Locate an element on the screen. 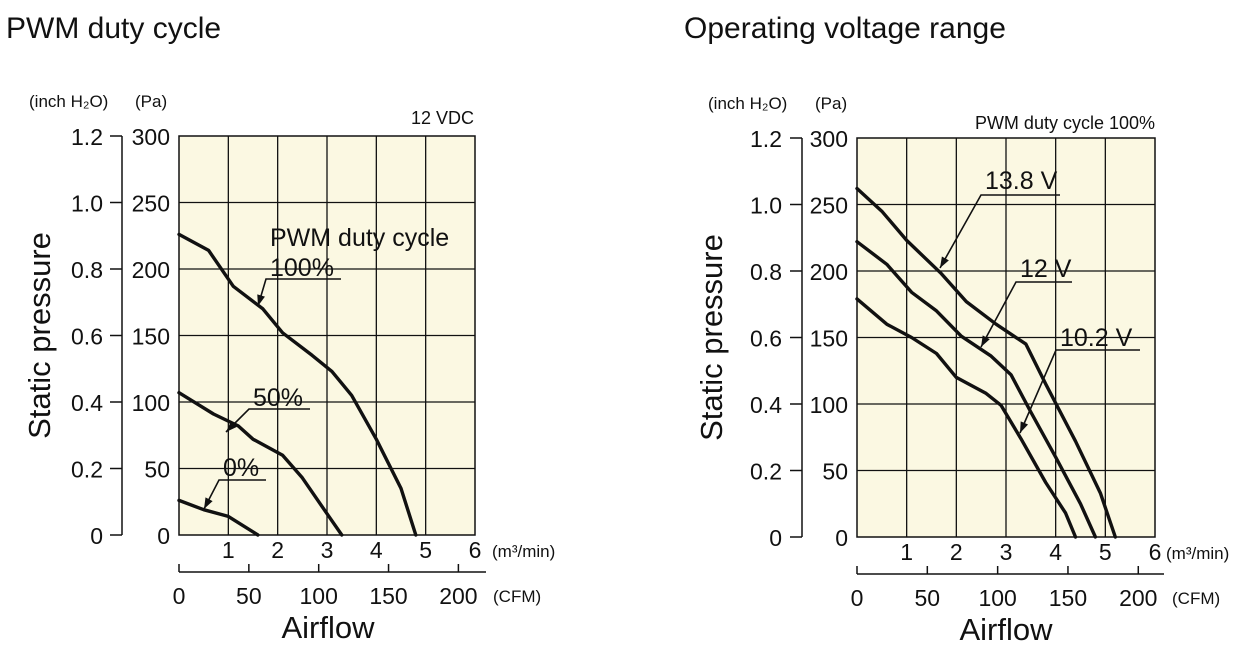  chart-title: Operating voltage range is located at coordinates (845, 28).